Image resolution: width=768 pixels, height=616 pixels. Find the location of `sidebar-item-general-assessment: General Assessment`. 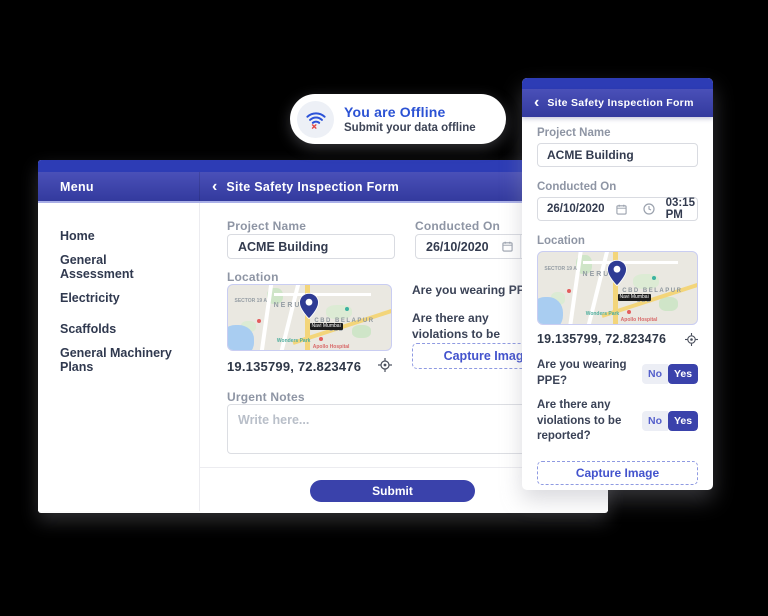

sidebar-item-general-assessment: General Assessment is located at coordinates (97, 266).